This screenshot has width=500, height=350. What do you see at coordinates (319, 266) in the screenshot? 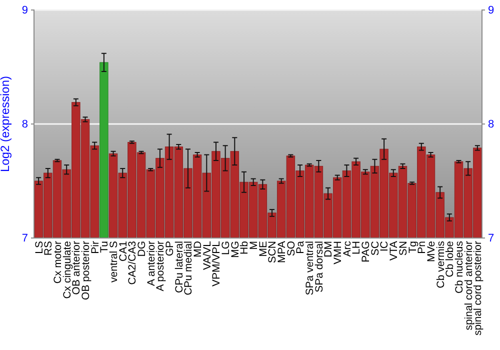
I see `x-tick-label: SPa dorsal` at bounding box center [319, 266].